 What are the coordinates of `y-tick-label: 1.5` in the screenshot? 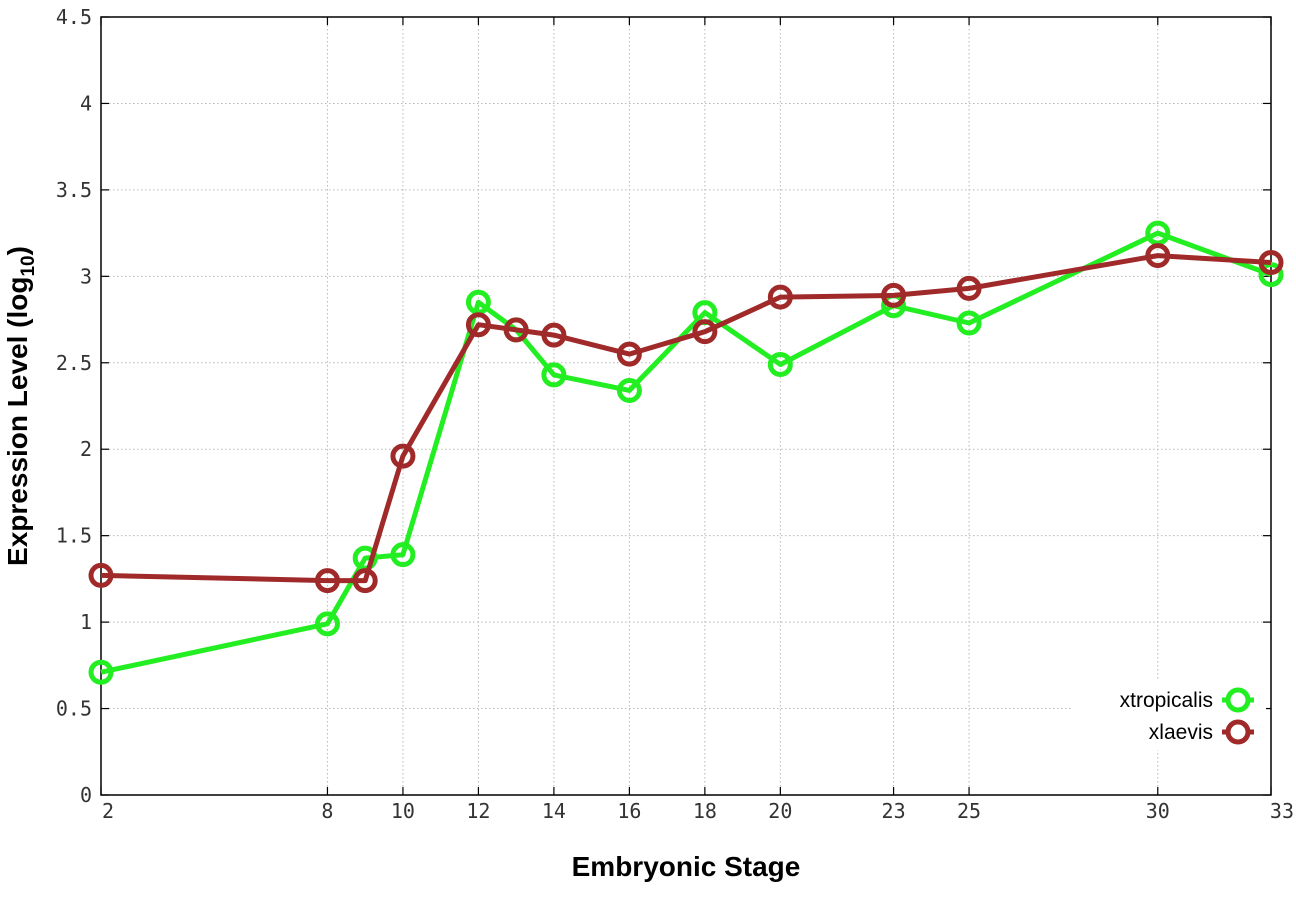 It's located at (74, 536).